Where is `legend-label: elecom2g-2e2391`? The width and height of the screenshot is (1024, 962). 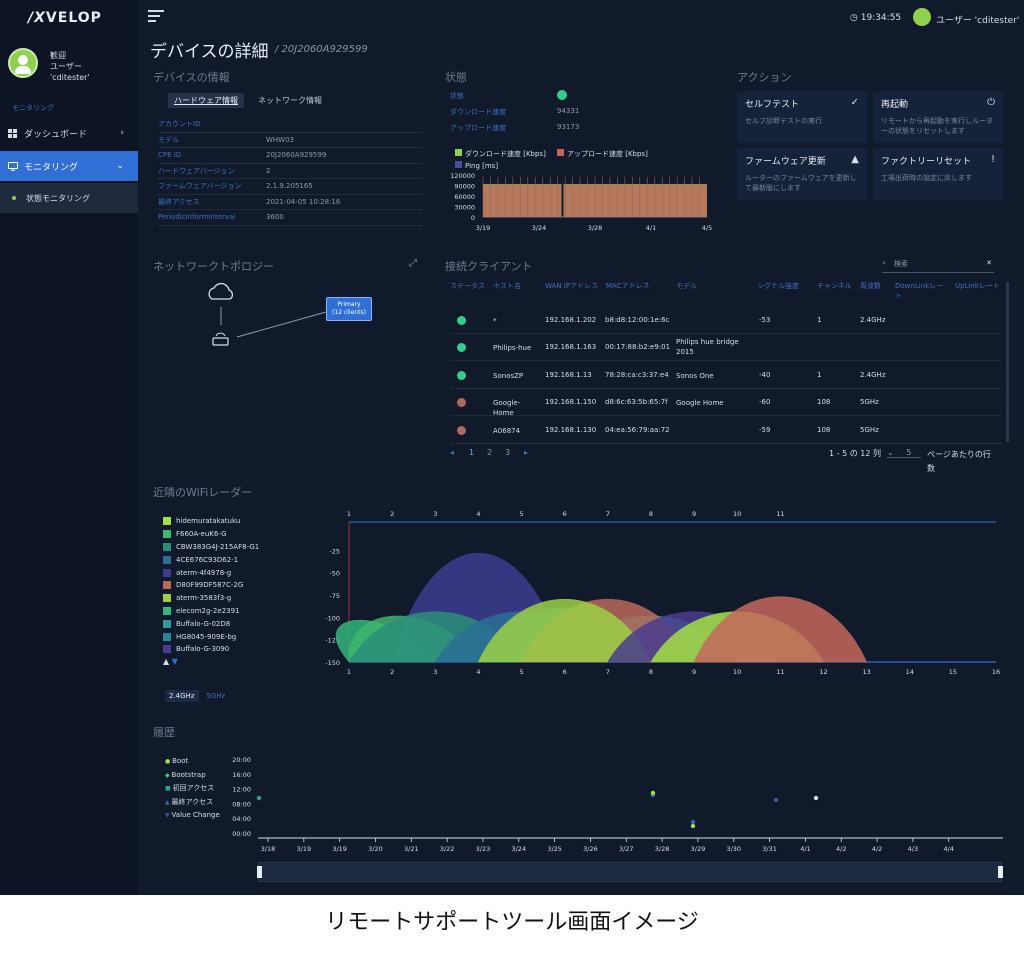
legend-label: elecom2g-2e2391 is located at coordinates (208, 610).